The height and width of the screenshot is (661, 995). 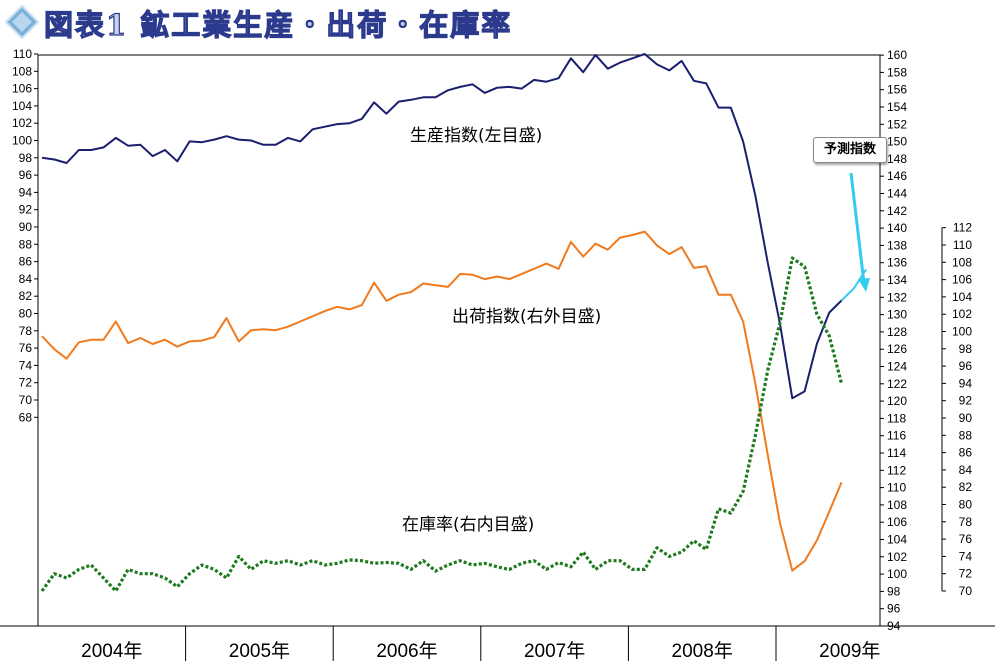 What do you see at coordinates (897, 540) in the screenshot?
I see `right-outer-axis-tick-label: 104` at bounding box center [897, 540].